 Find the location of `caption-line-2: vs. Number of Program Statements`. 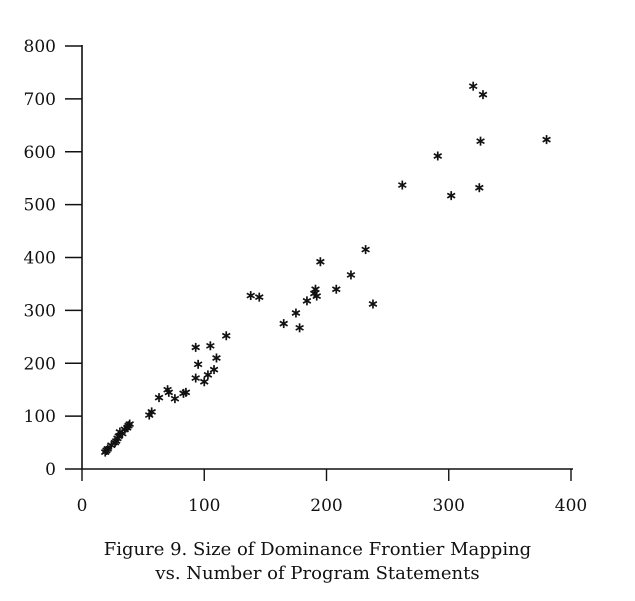

caption-line-2: vs. Number of Program Statements is located at coordinates (317, 573).